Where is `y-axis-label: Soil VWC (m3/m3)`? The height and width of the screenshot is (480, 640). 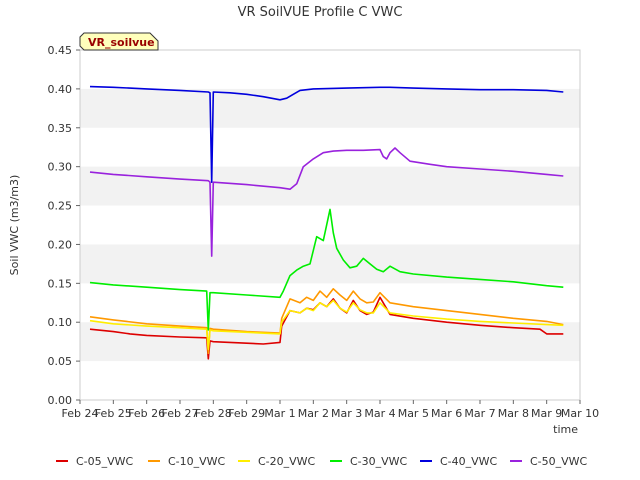
y-axis-label: Soil VWC (m3/m3) is located at coordinates (14, 225).